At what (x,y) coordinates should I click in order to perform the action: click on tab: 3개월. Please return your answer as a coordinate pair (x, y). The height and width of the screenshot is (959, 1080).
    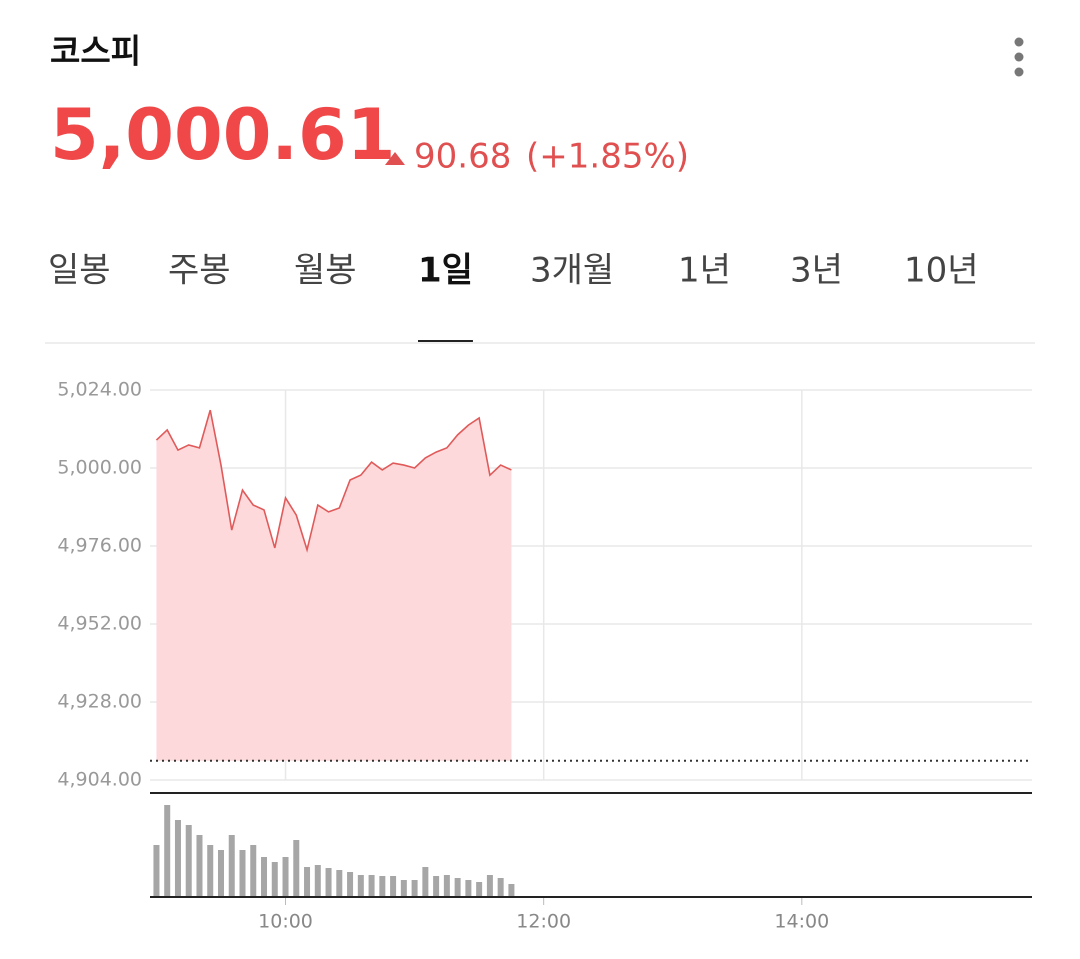
    Looking at the image, I should click on (572, 271).